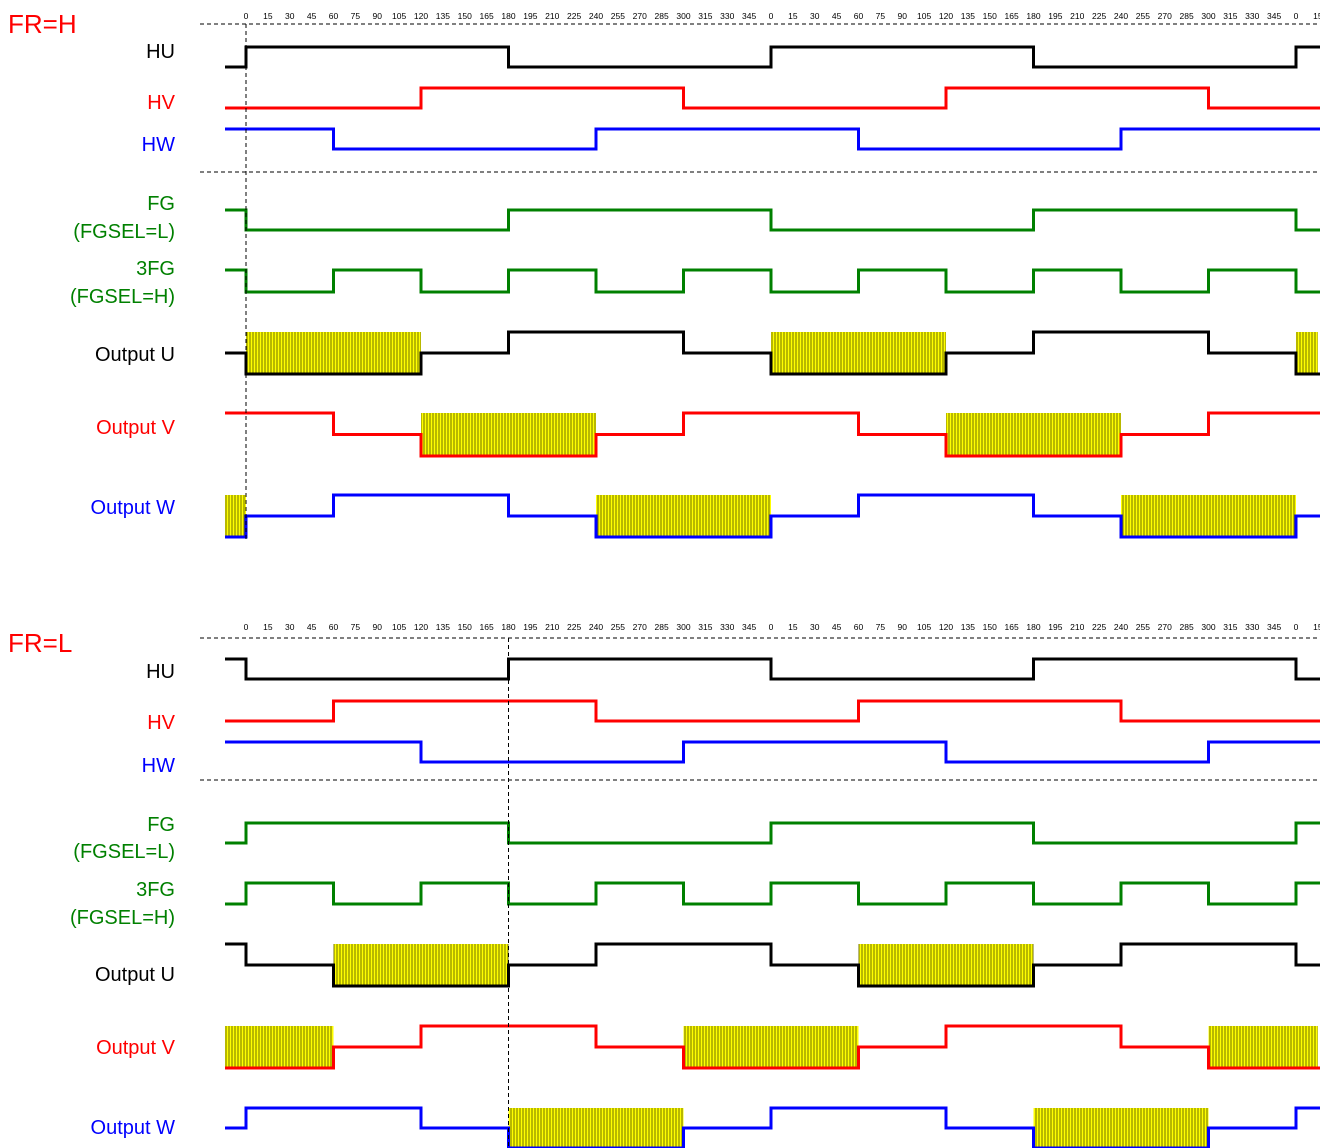 The height and width of the screenshot is (1148, 1320). I want to click on signal-label: FG, so click(161, 825).